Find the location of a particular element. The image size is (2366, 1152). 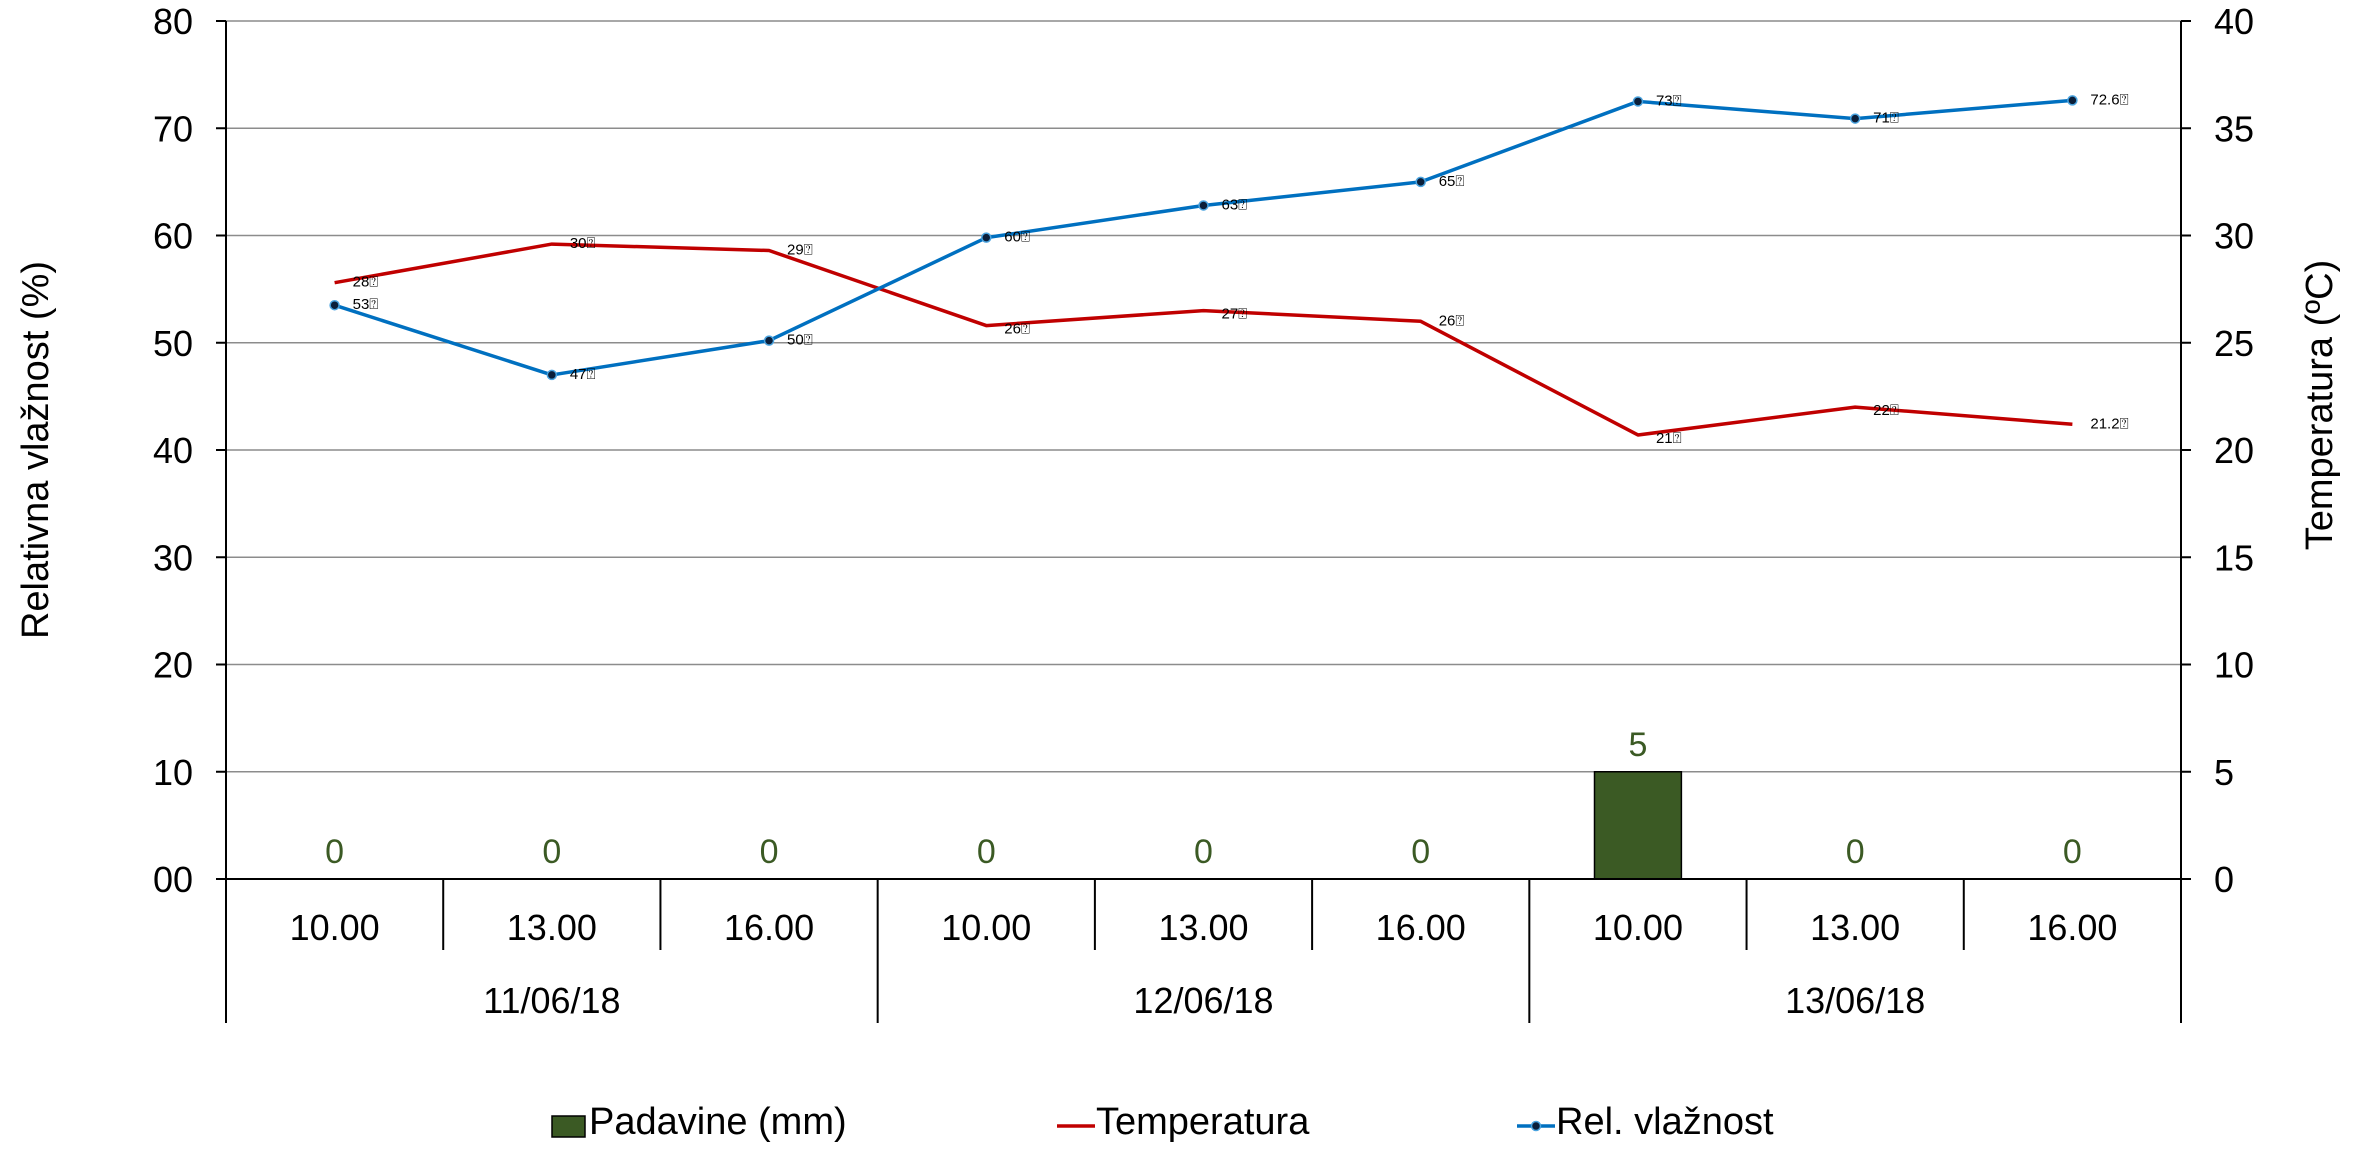

data-label-temperatura: 21⍰ is located at coordinates (1669, 438).